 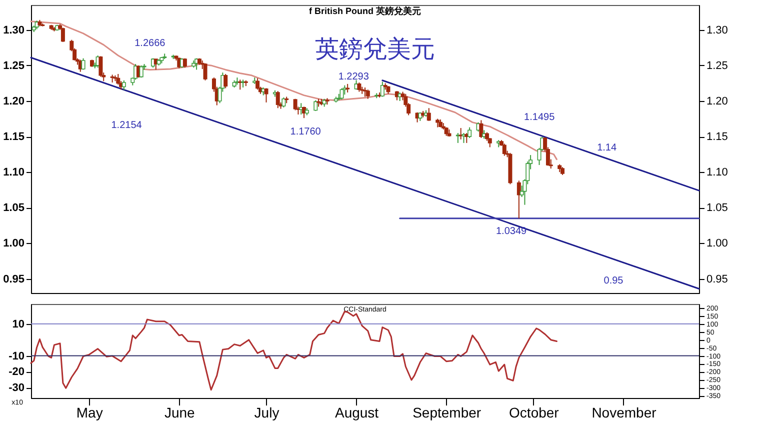 I want to click on y2-tick-label: 1.30, so click(x=717, y=30).